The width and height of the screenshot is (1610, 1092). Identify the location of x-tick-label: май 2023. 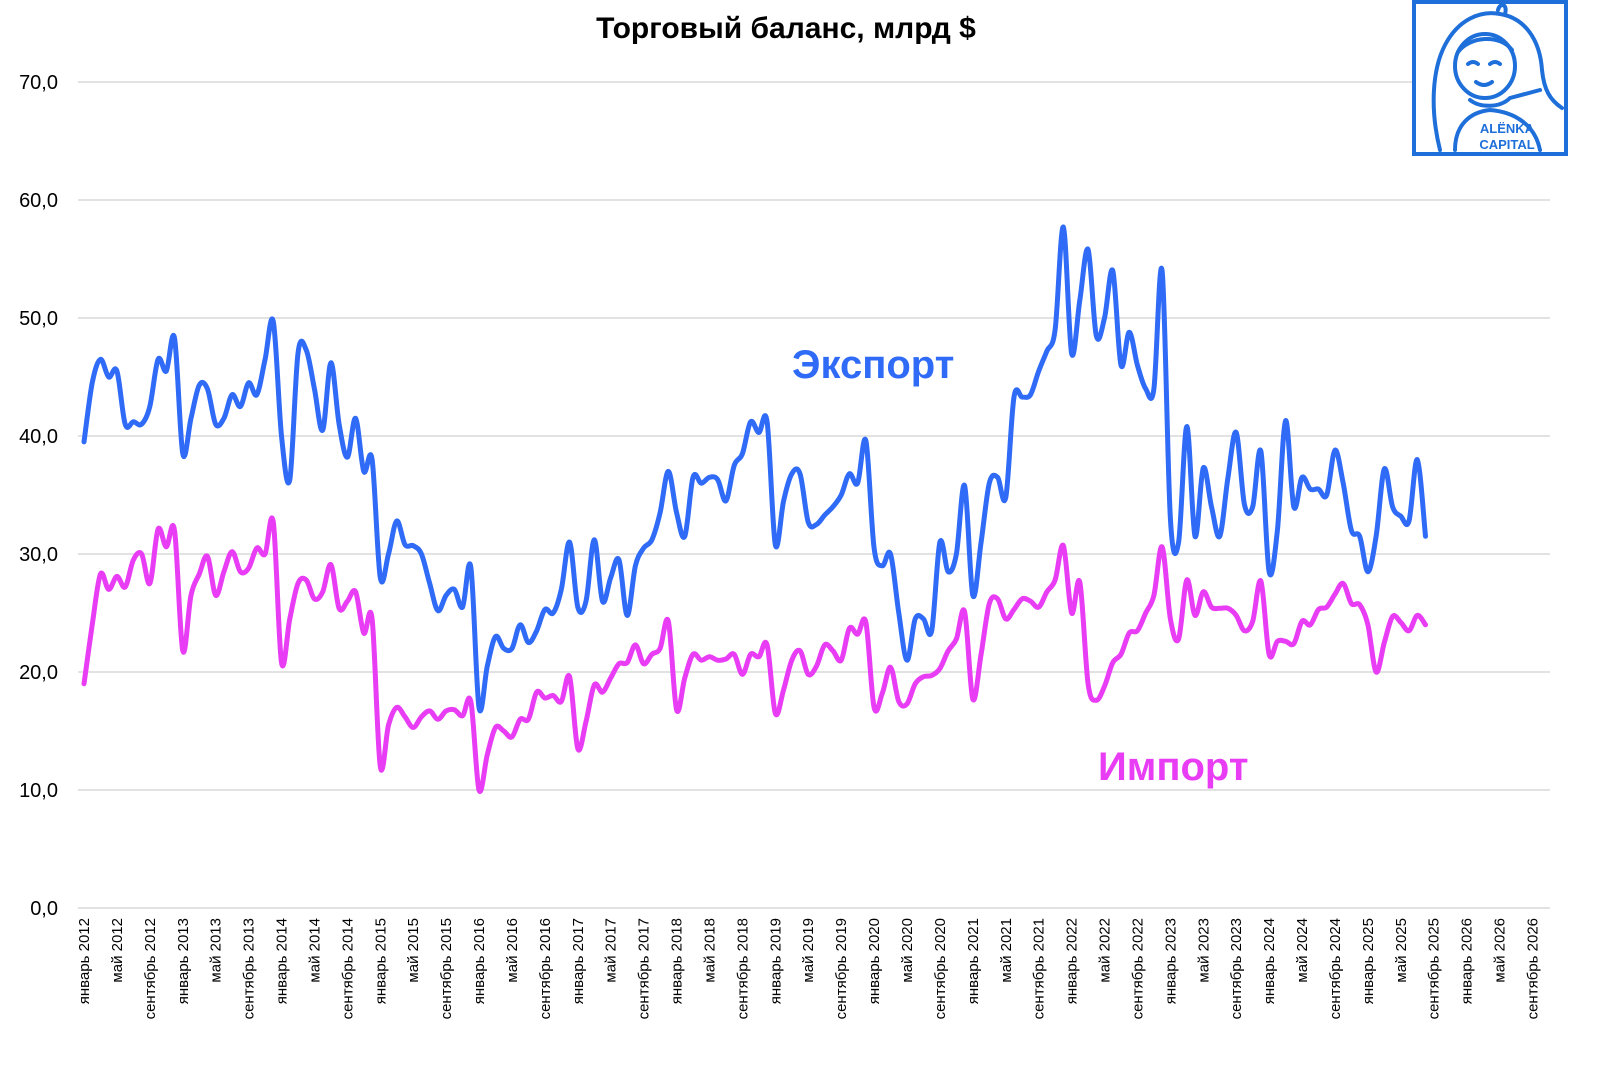
(1203, 950).